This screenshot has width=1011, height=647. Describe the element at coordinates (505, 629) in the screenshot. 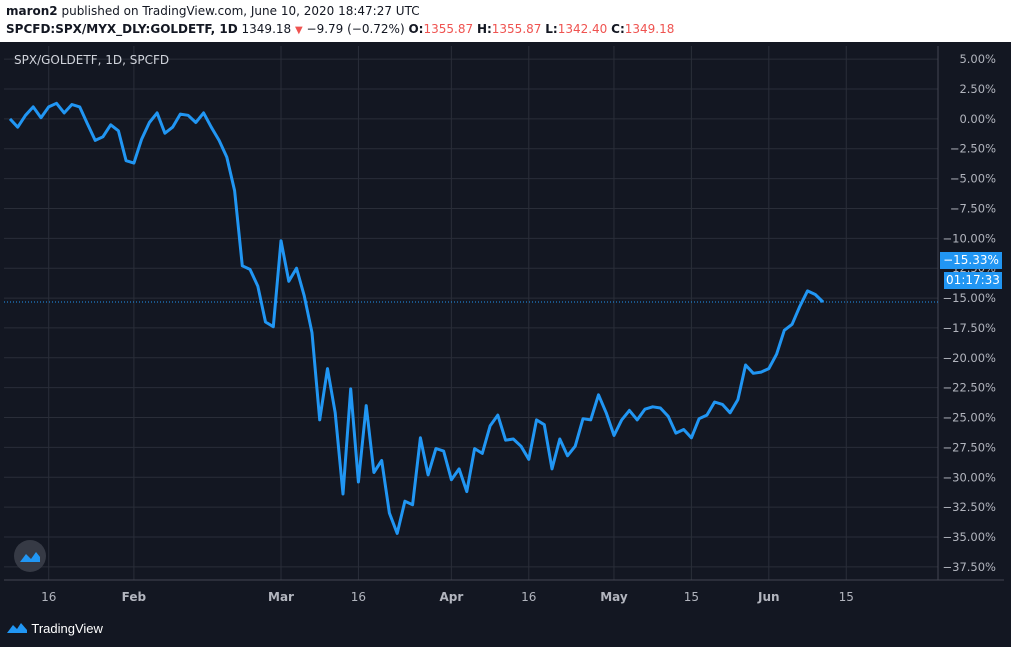

I see `footer: TradingView` at that location.